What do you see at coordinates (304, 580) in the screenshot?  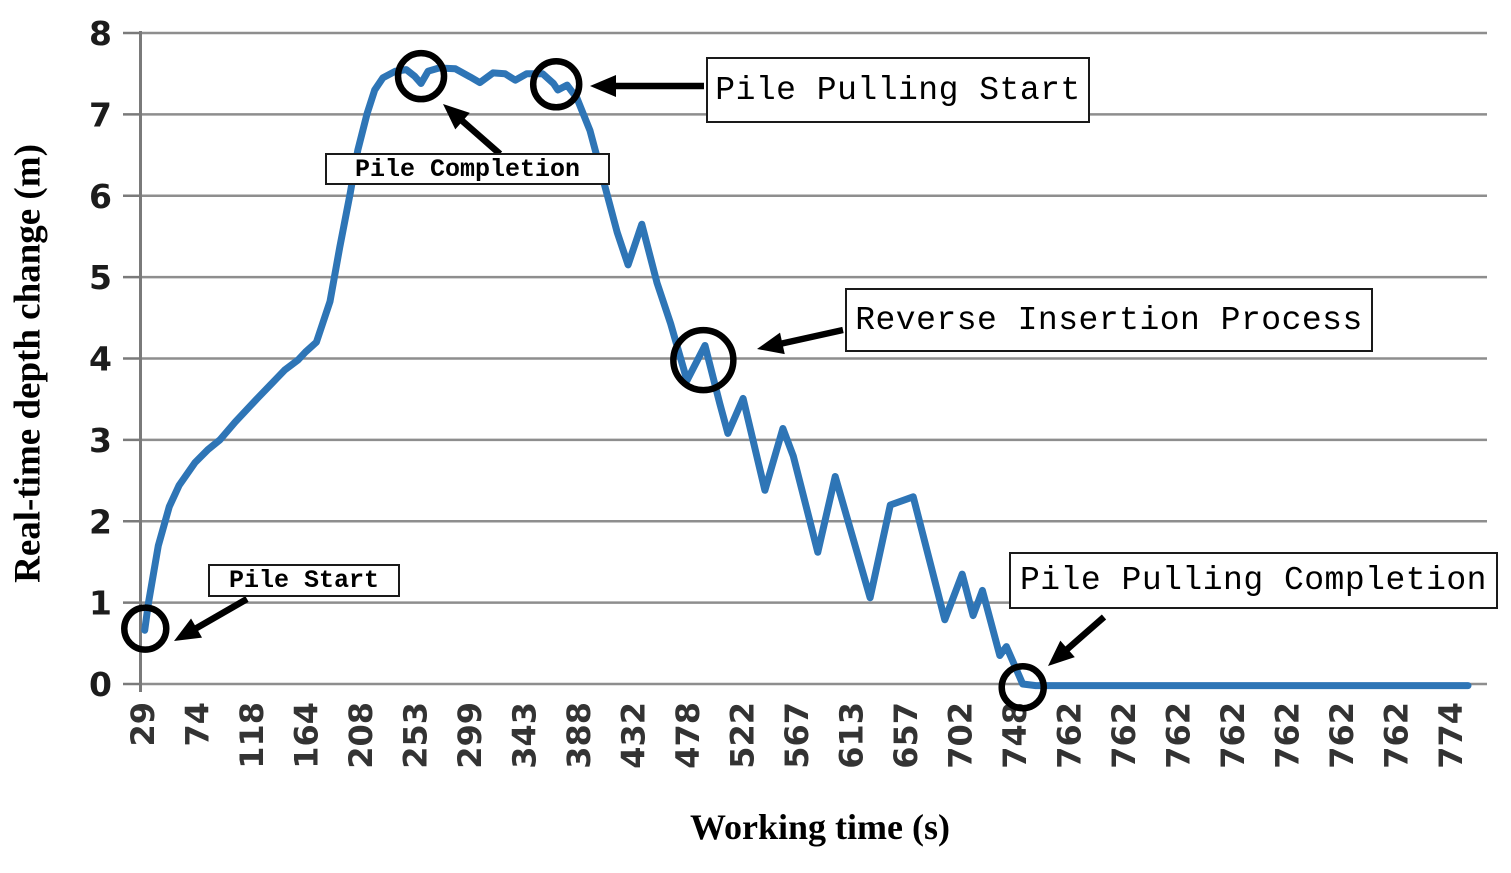 I see `annotation-pile-start: Pile Start` at bounding box center [304, 580].